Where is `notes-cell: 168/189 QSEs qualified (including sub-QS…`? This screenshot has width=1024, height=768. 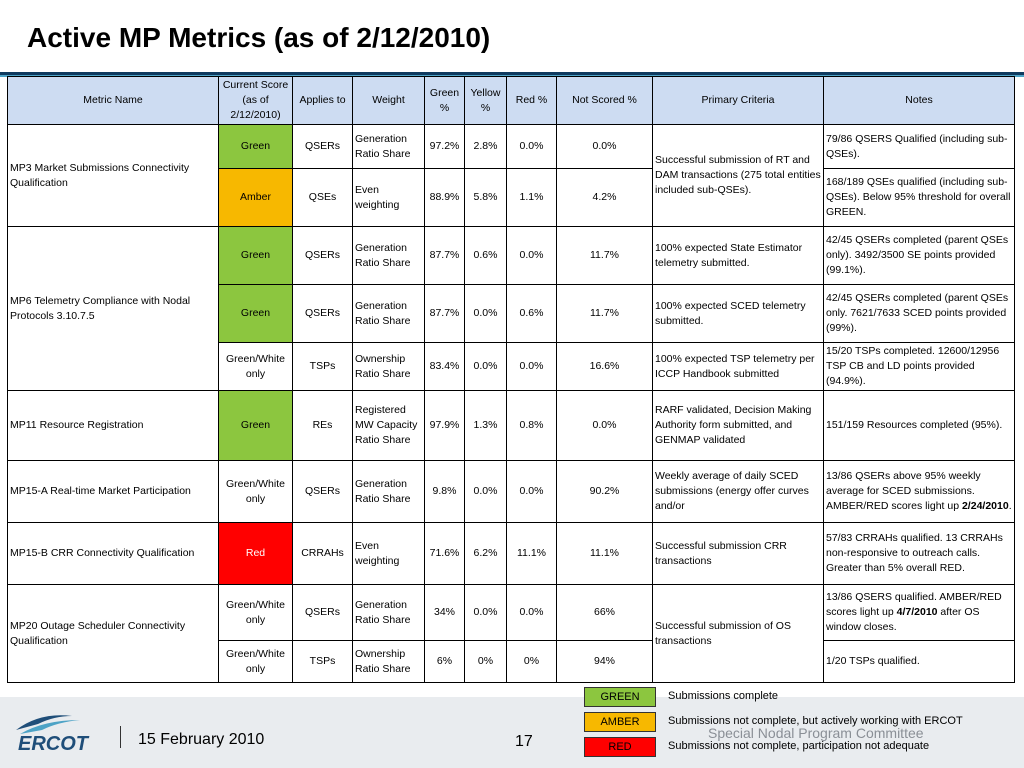 notes-cell: 168/189 QSEs qualified (including sub-QS… is located at coordinates (919, 197).